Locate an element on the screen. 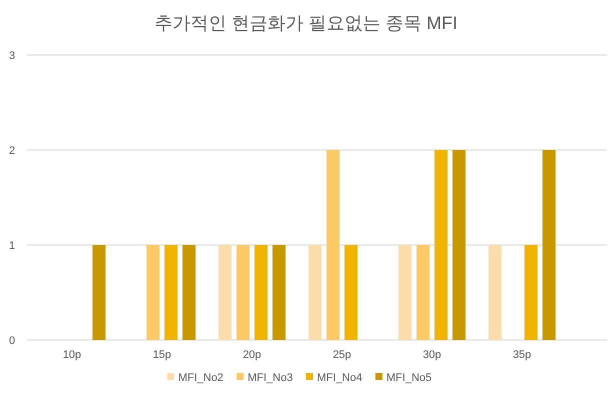  y-tick-label: 0 is located at coordinates (12, 341).